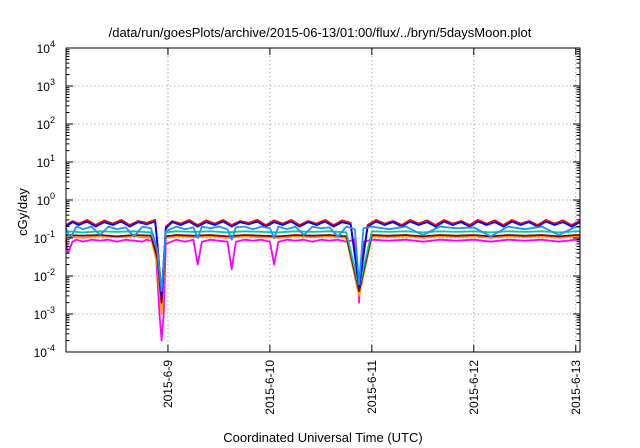  What do you see at coordinates (44, 313) in the screenshot?
I see `y-tick-label: 10⁻³` at bounding box center [44, 313].